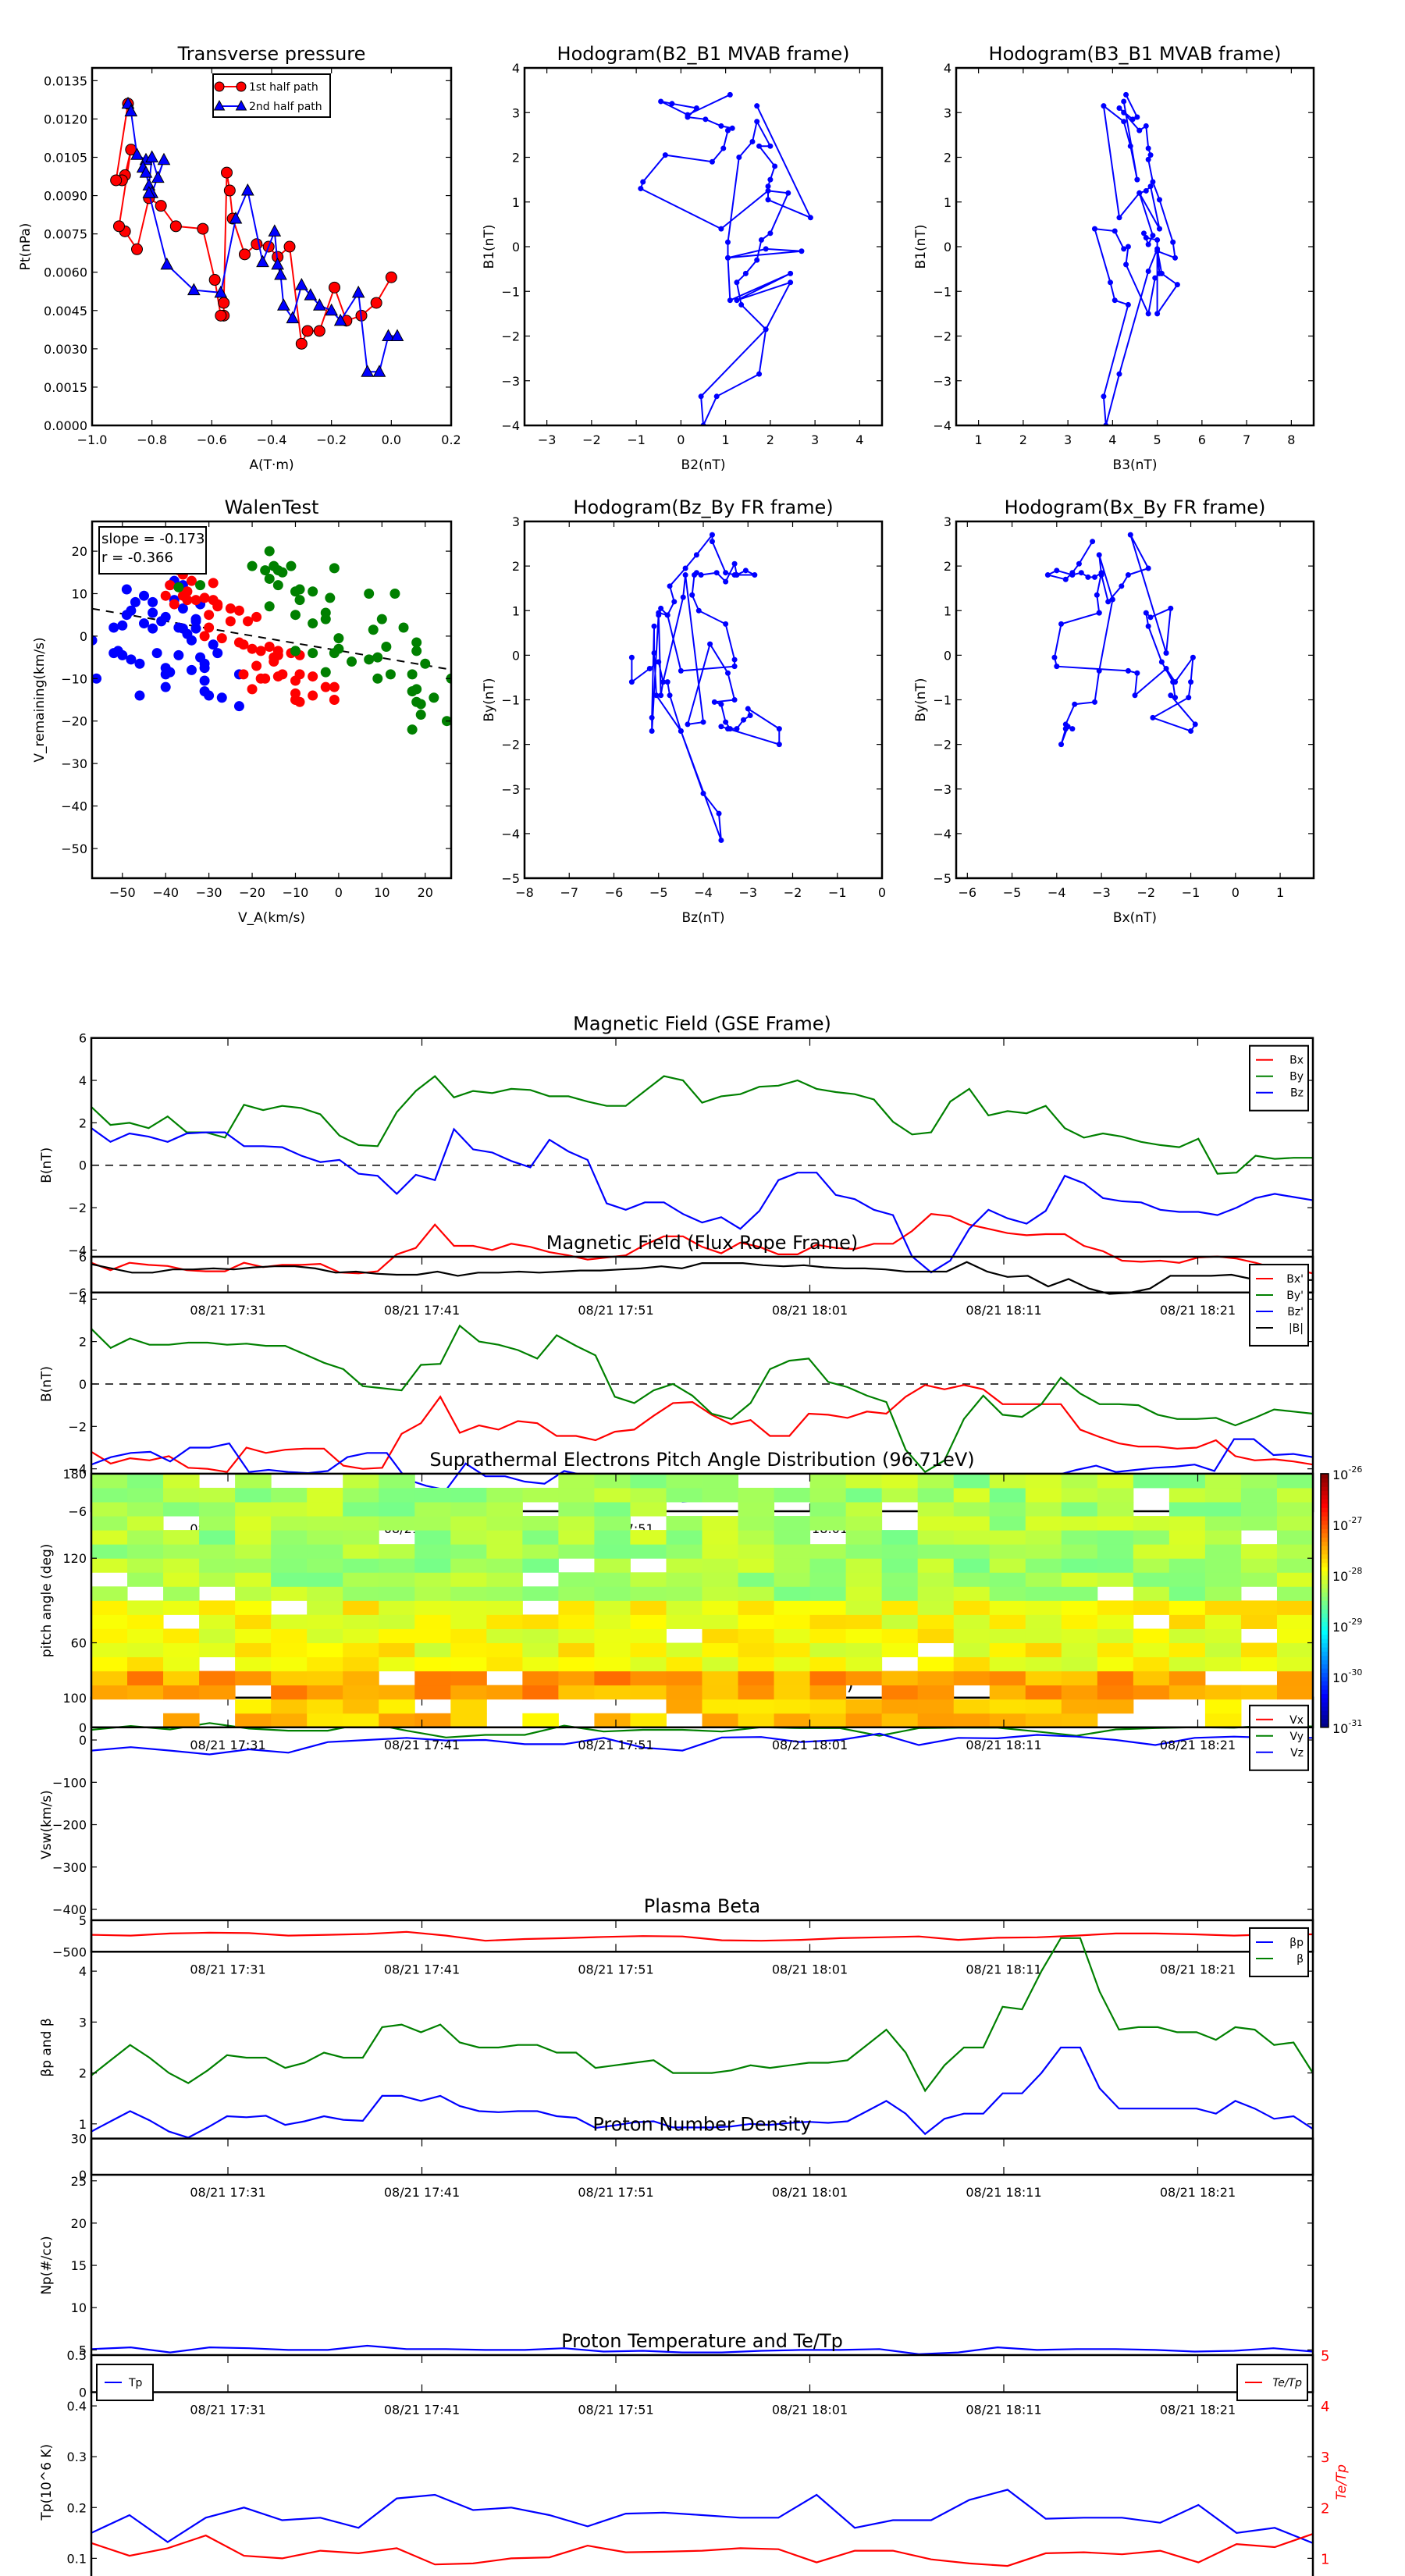 The width and height of the screenshot is (1405, 2576). I want to click on x-tick-label: −5, so click(658, 892).